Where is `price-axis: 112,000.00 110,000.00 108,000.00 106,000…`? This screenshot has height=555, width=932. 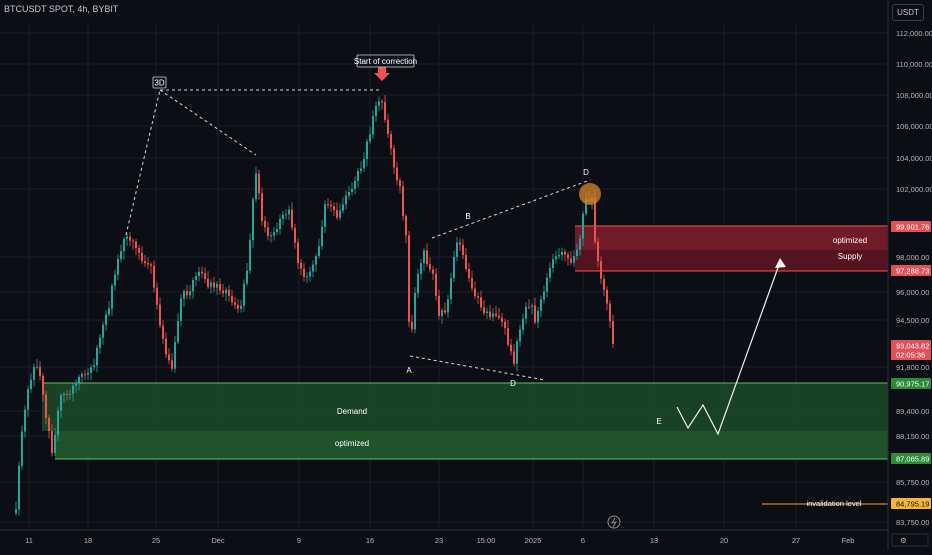
price-axis: 112,000.00 110,000.00 108,000.00 106,000… is located at coordinates (914, 278).